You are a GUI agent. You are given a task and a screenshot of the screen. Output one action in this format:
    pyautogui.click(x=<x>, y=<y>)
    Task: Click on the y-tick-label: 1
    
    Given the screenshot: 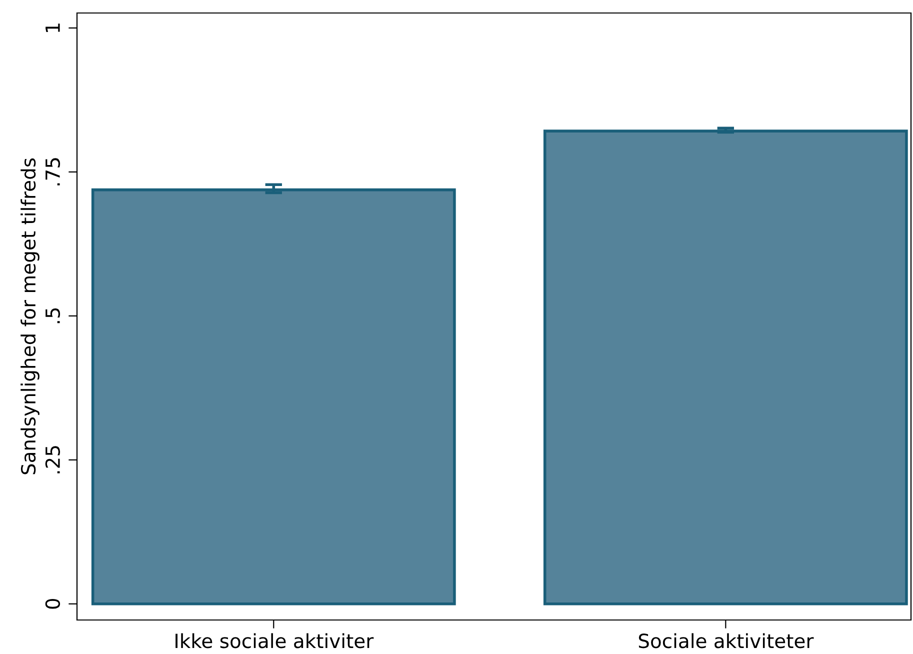 What is the action you would take?
    pyautogui.click(x=53, y=28)
    